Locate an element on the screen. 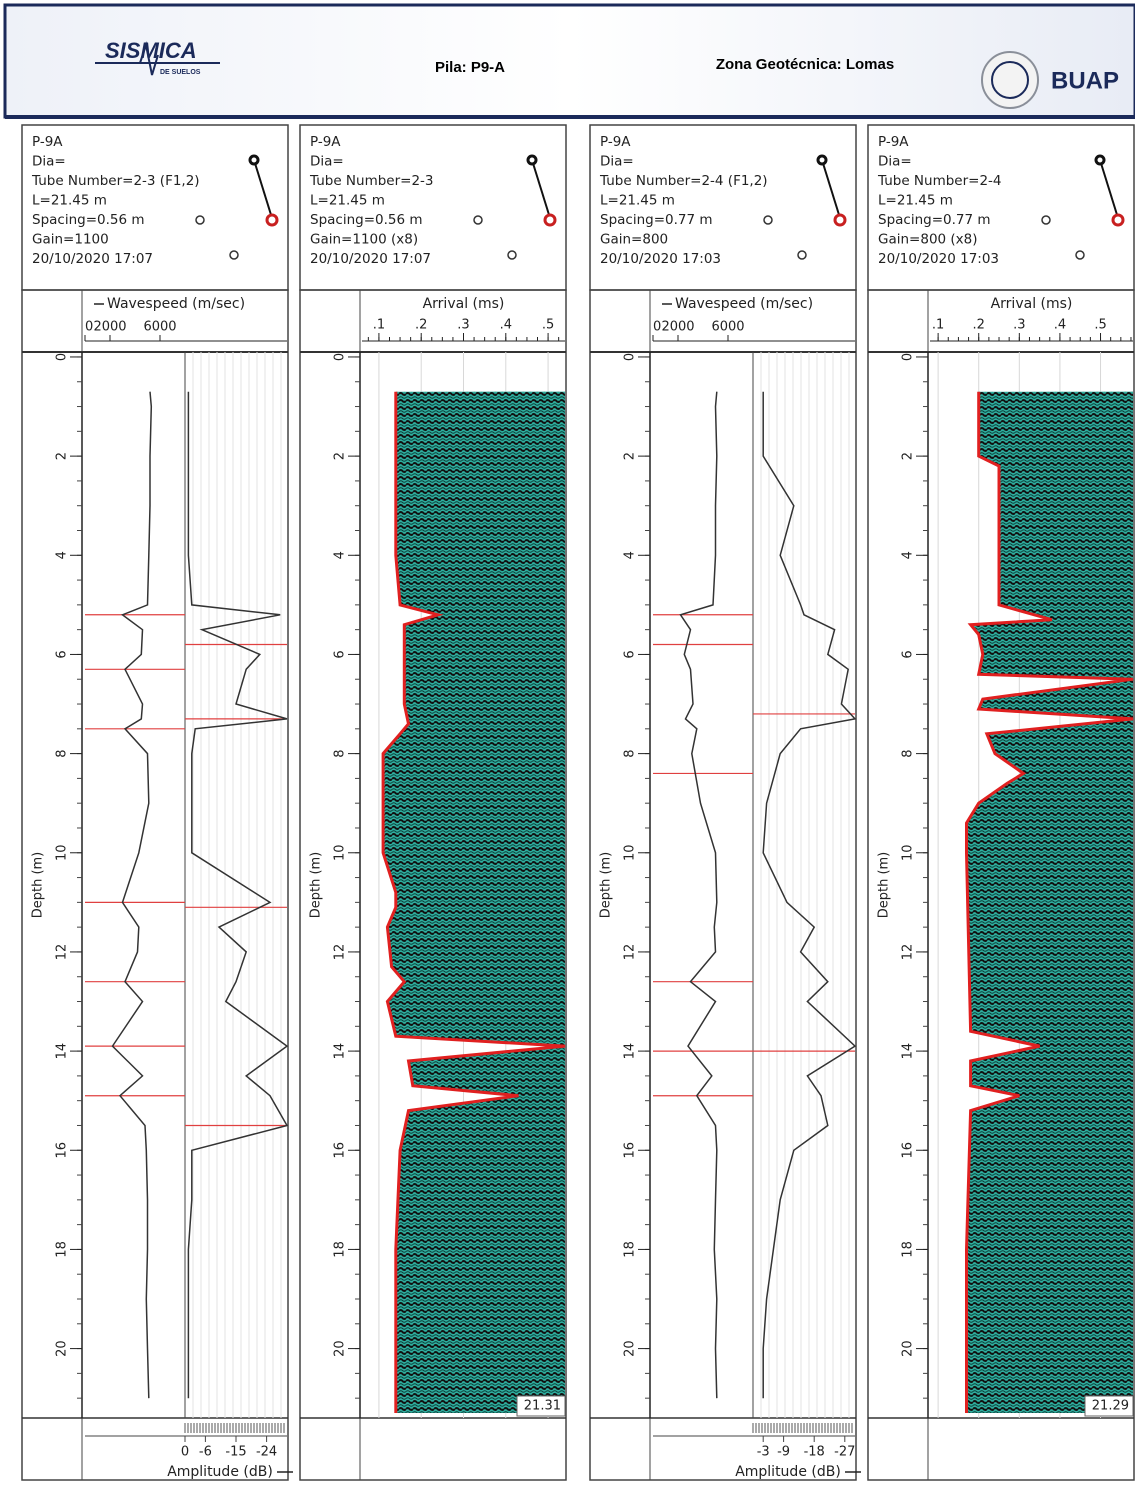  x2-tick-label: -15 is located at coordinates (235, 1452).